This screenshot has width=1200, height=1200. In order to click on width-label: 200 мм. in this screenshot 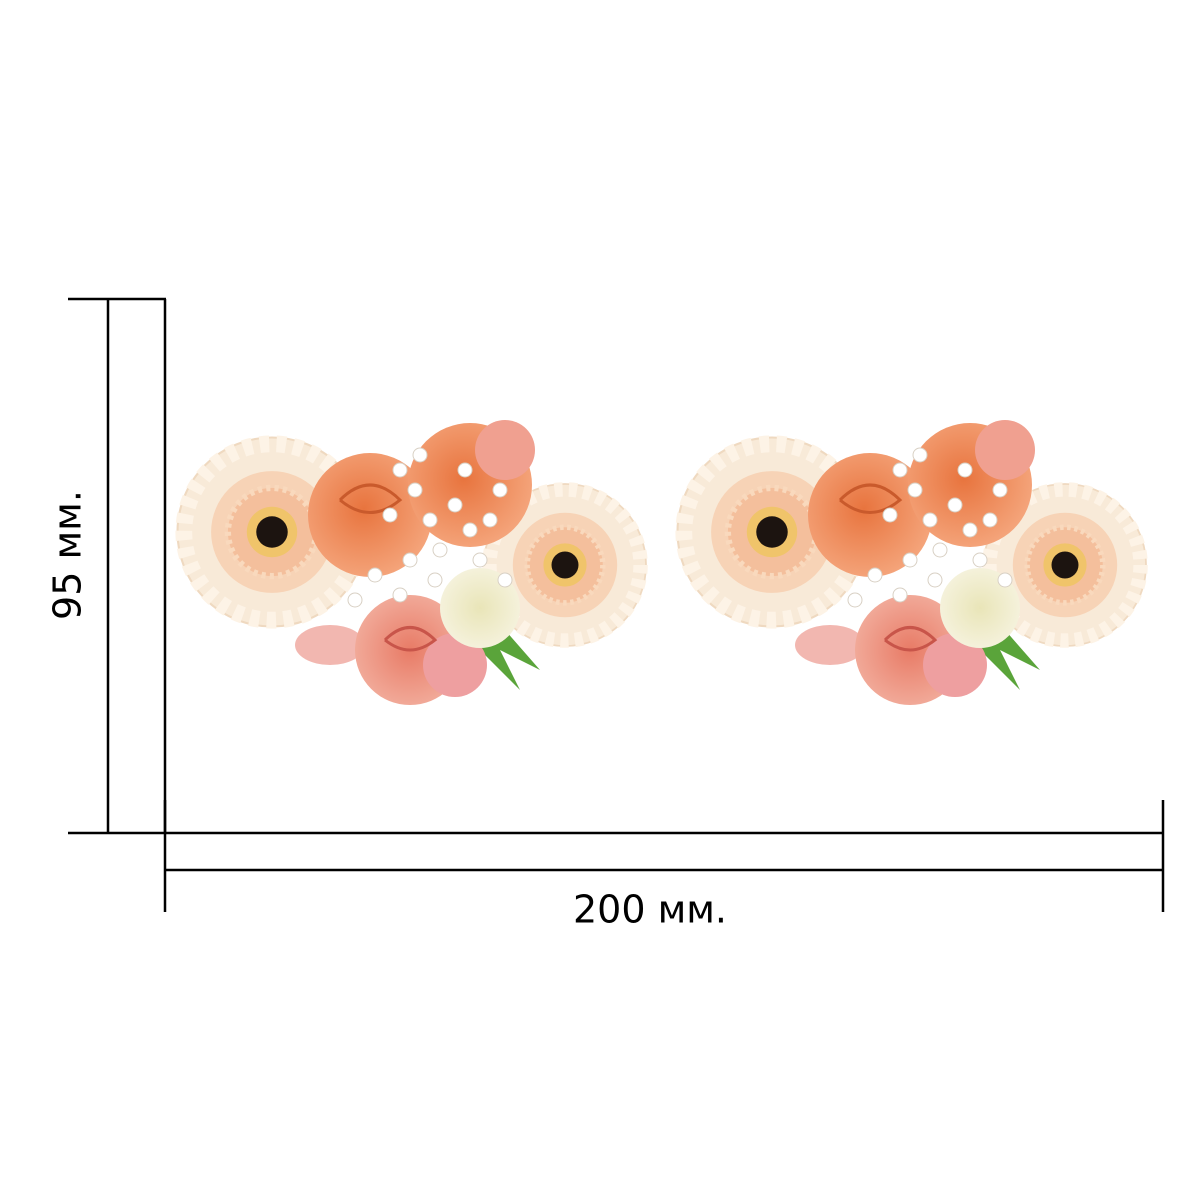, I will do `click(650, 910)`.